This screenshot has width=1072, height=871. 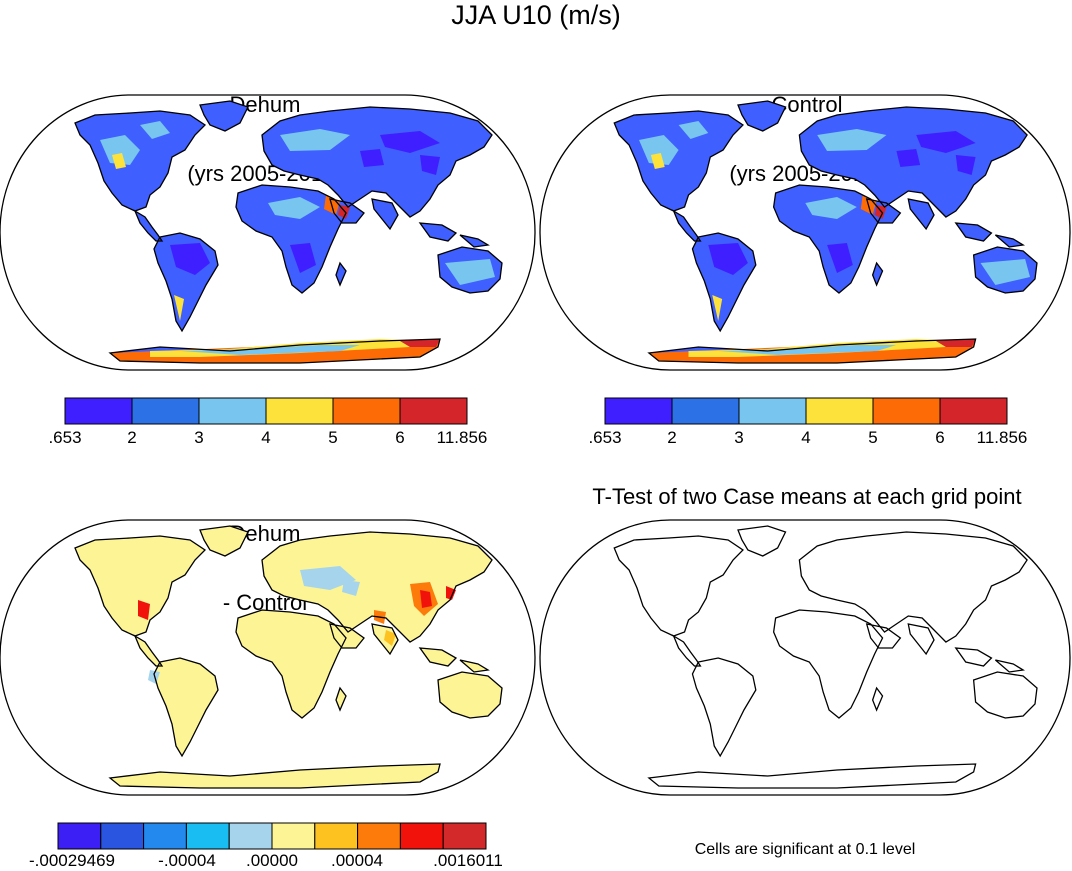 I want to click on panel-title-line: Control, so click(x=807, y=104).